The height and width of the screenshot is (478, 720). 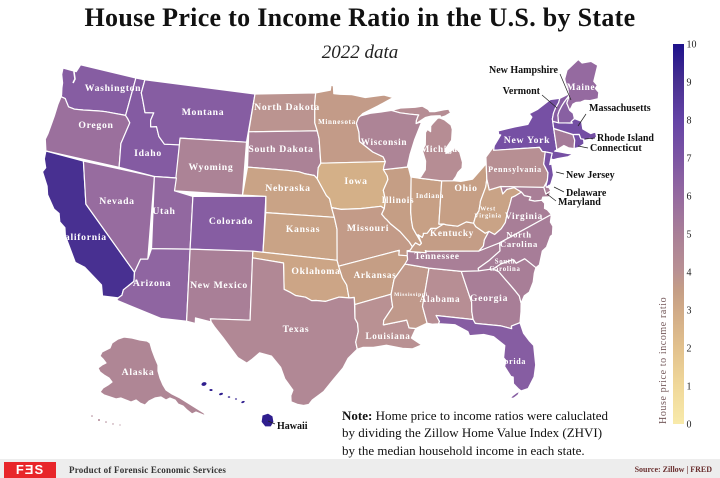 I want to click on svg-text: 0, so click(x=689, y=425).